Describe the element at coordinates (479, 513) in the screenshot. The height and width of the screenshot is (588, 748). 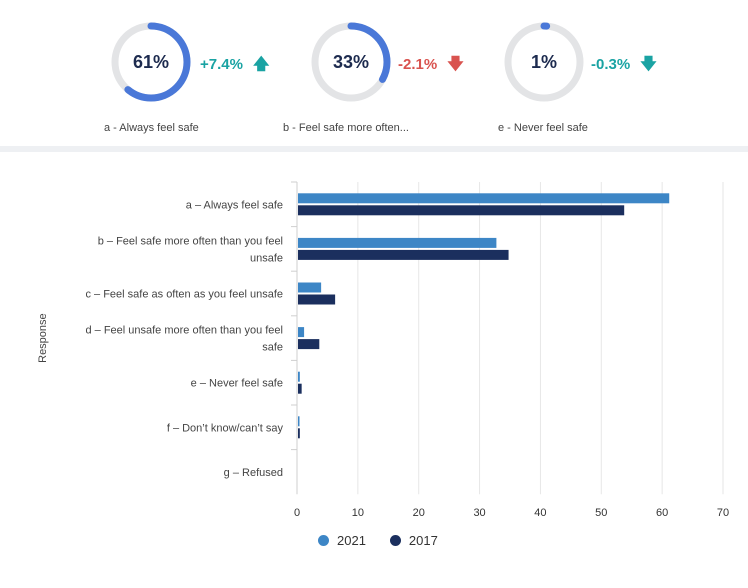
I see `x-tick-label: 30` at that location.